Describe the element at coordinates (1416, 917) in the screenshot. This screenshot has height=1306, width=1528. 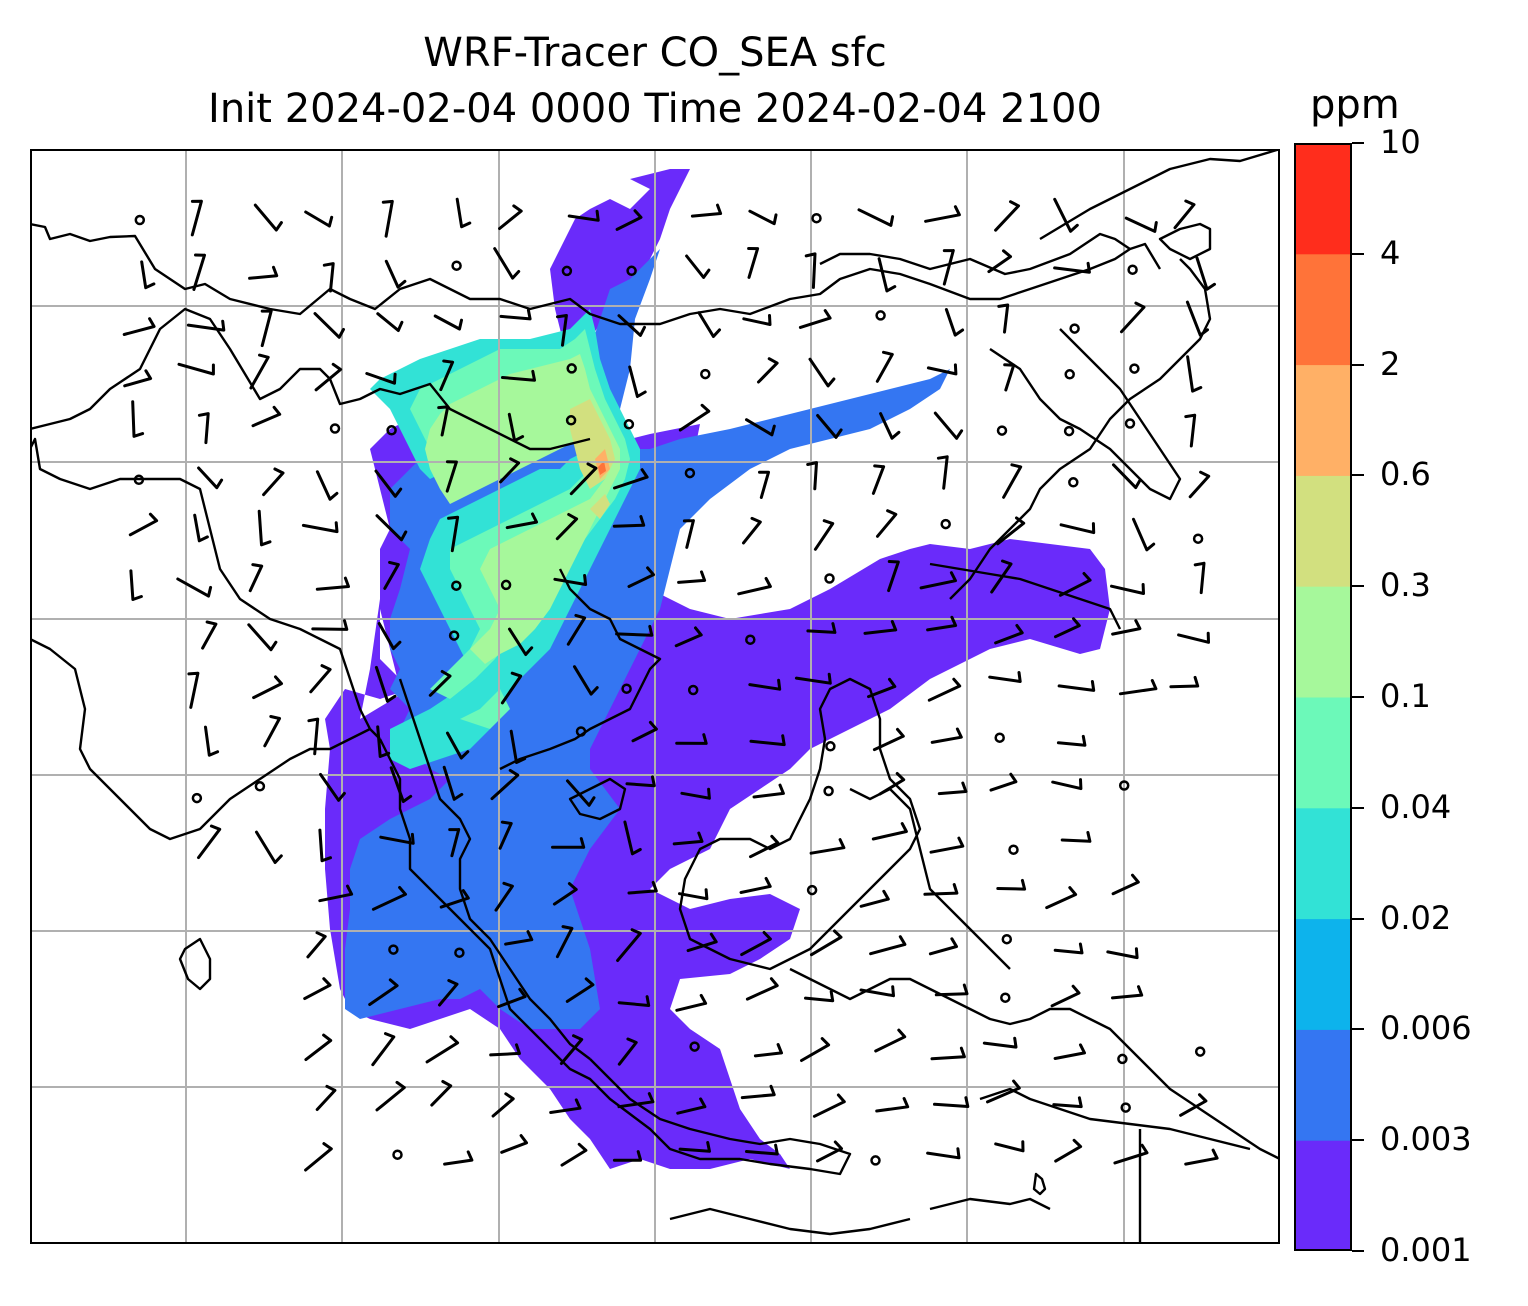
I see `colorbar-tick-label: 0.02` at that location.